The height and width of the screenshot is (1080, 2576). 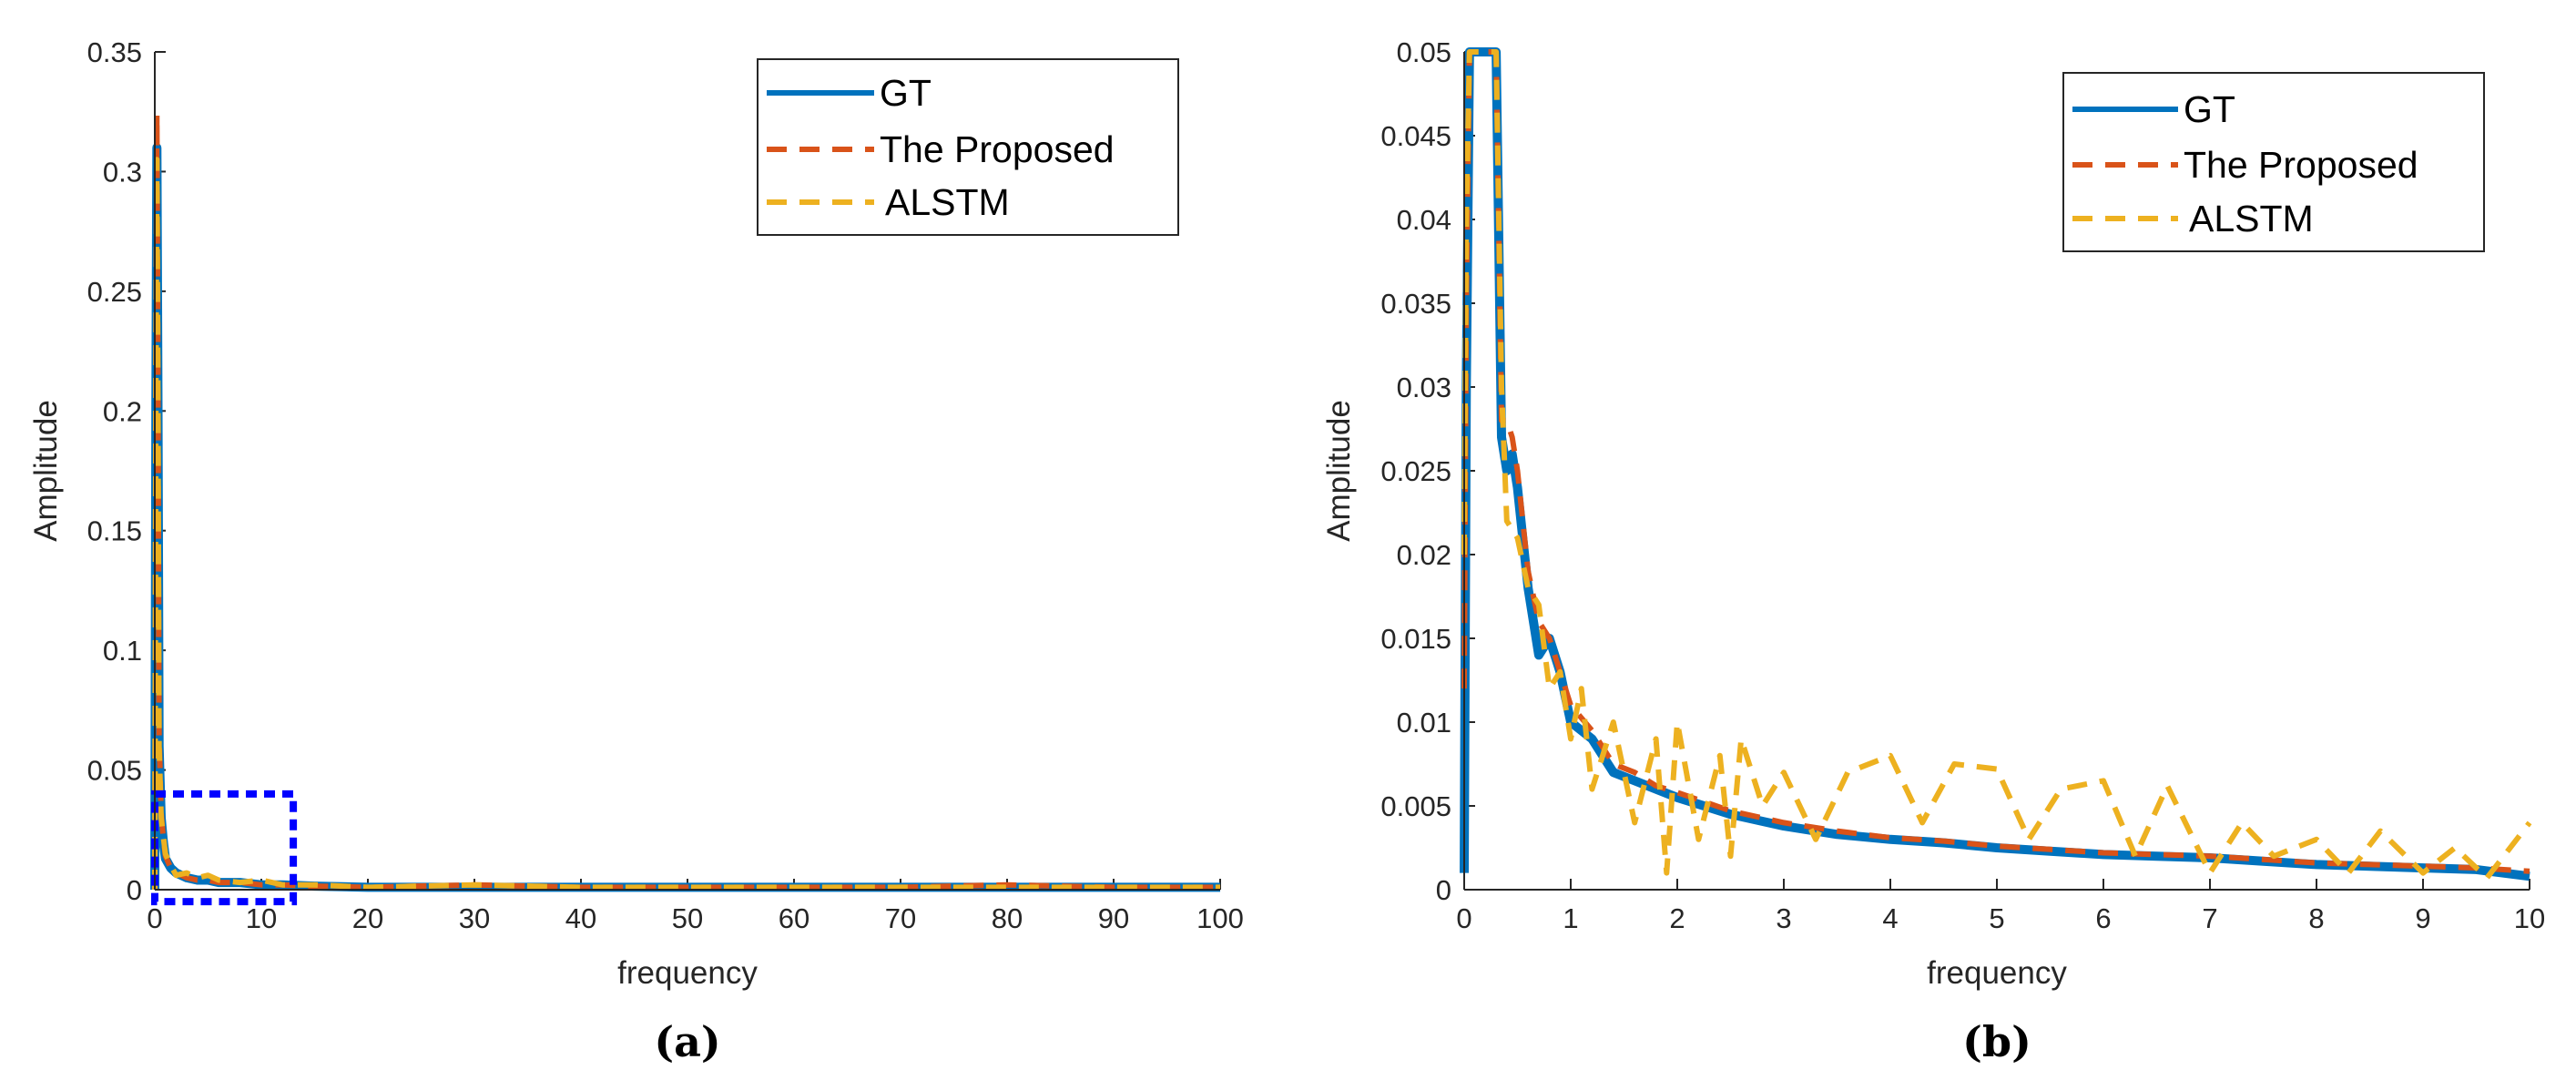 What do you see at coordinates (1415, 639) in the screenshot?
I see `y-tick-label: 0.015` at bounding box center [1415, 639].